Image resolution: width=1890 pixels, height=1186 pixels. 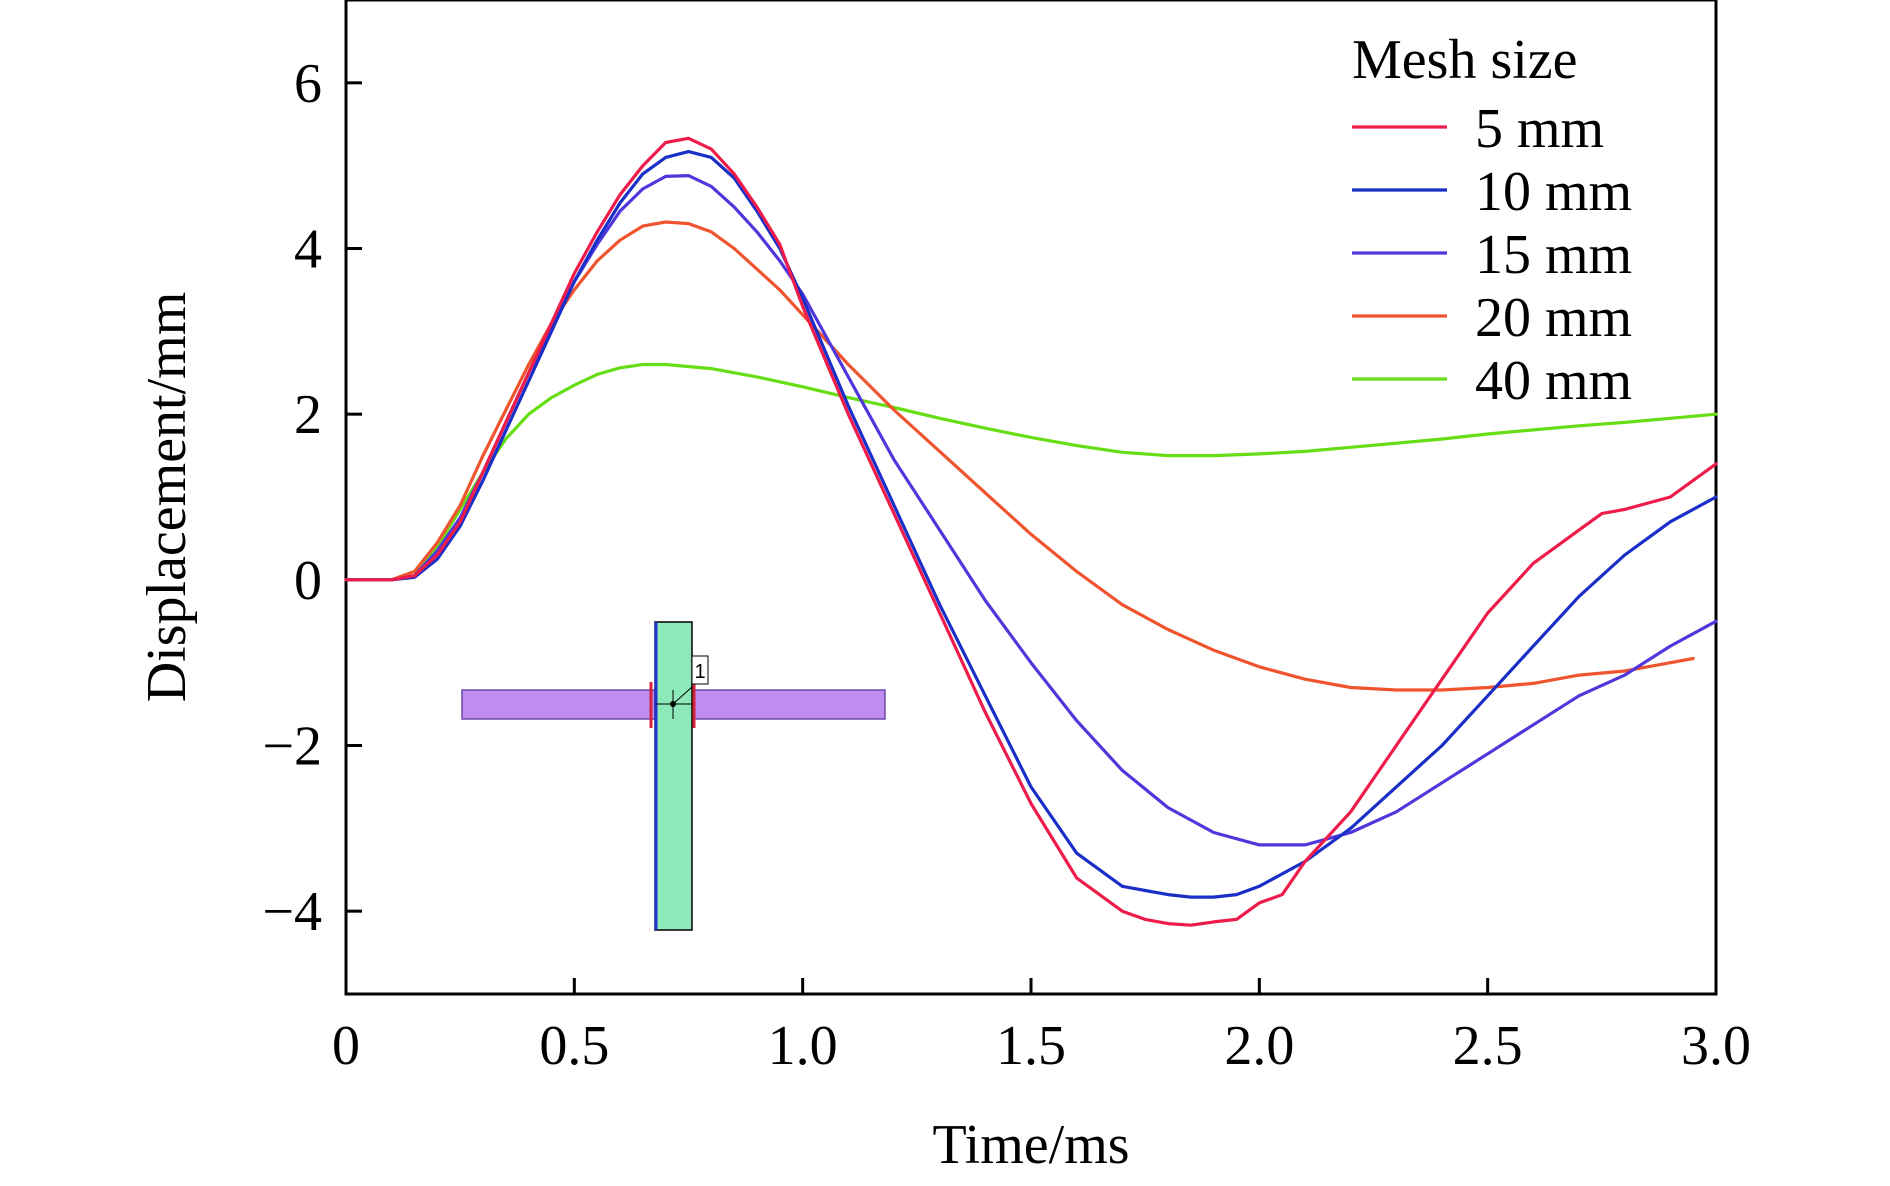 I want to click on inset-vertical-member, so click(x=673, y=776).